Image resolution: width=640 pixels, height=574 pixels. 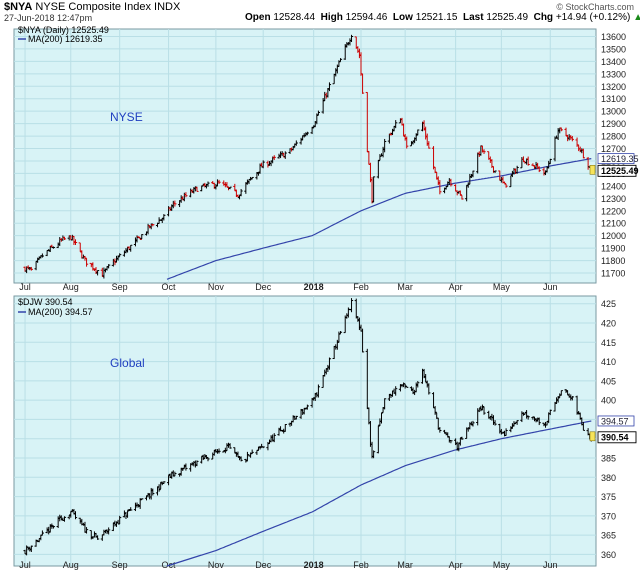 I want to click on x-tick-label: Jul, so click(x=25, y=287).